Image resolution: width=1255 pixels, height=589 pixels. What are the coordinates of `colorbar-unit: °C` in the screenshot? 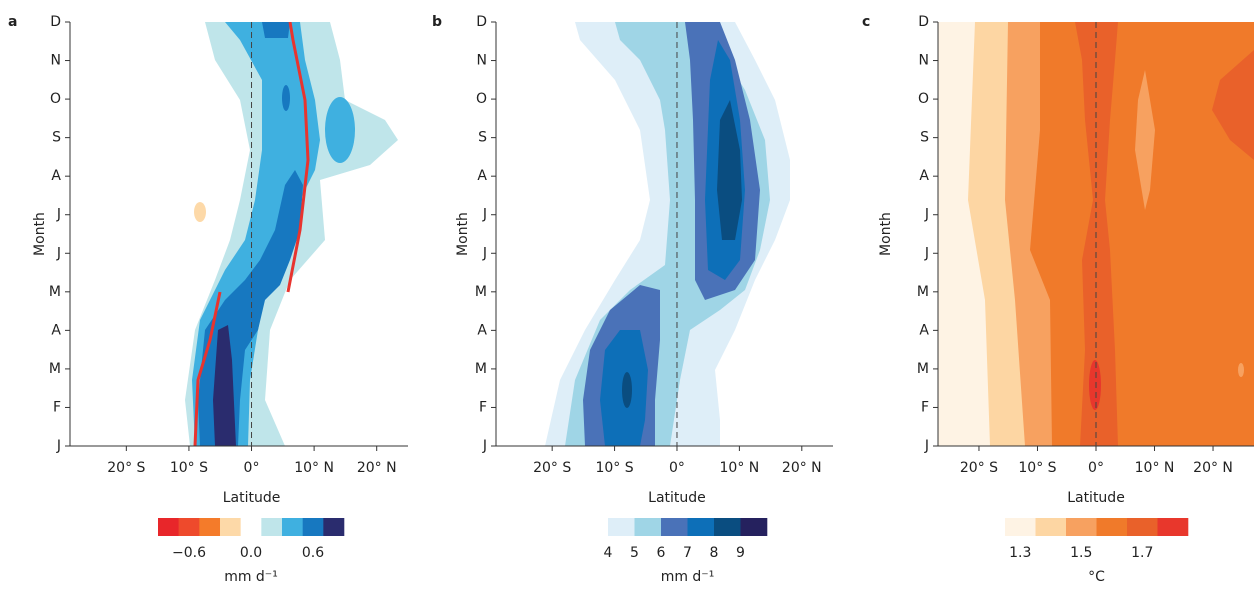 It's located at (1096, 577).